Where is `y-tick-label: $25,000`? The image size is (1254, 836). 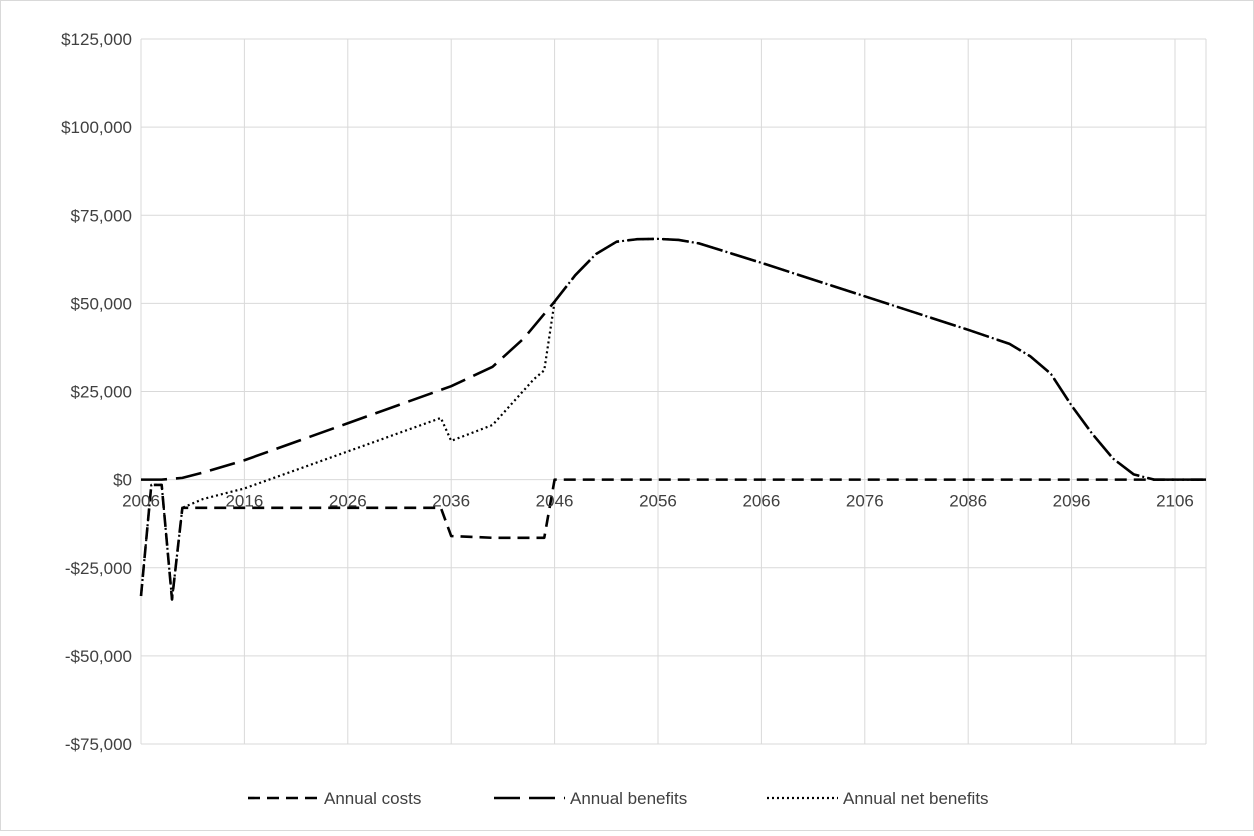
y-tick-label: $25,000 is located at coordinates (101, 392).